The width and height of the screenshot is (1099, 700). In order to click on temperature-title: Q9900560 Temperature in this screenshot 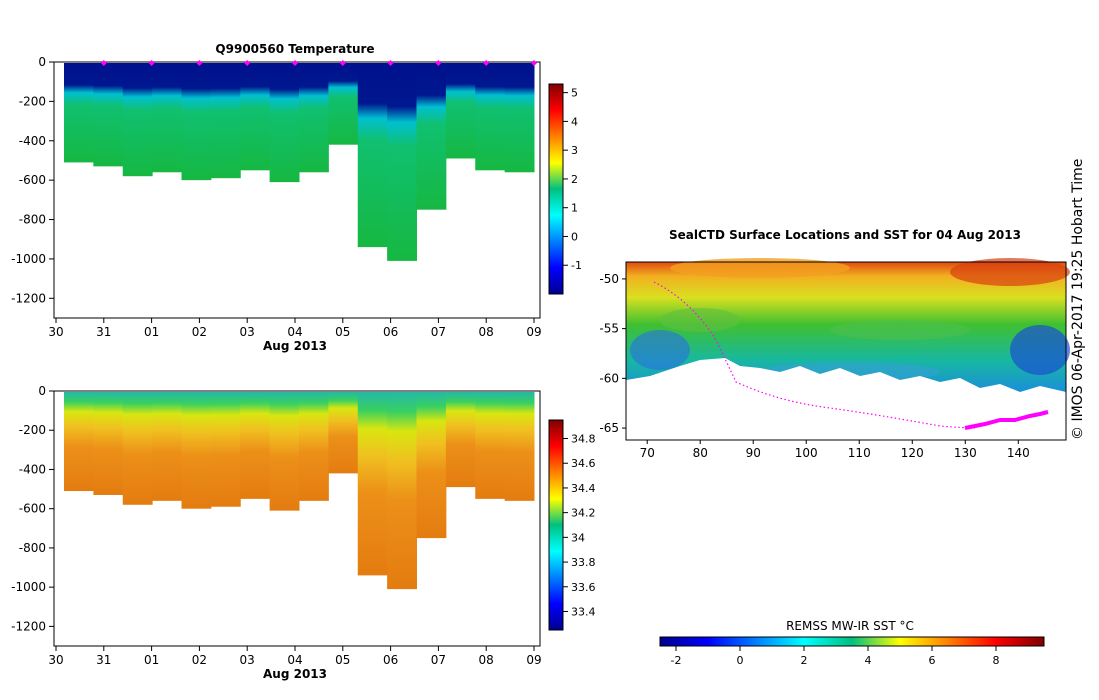, I will do `click(294, 49)`.